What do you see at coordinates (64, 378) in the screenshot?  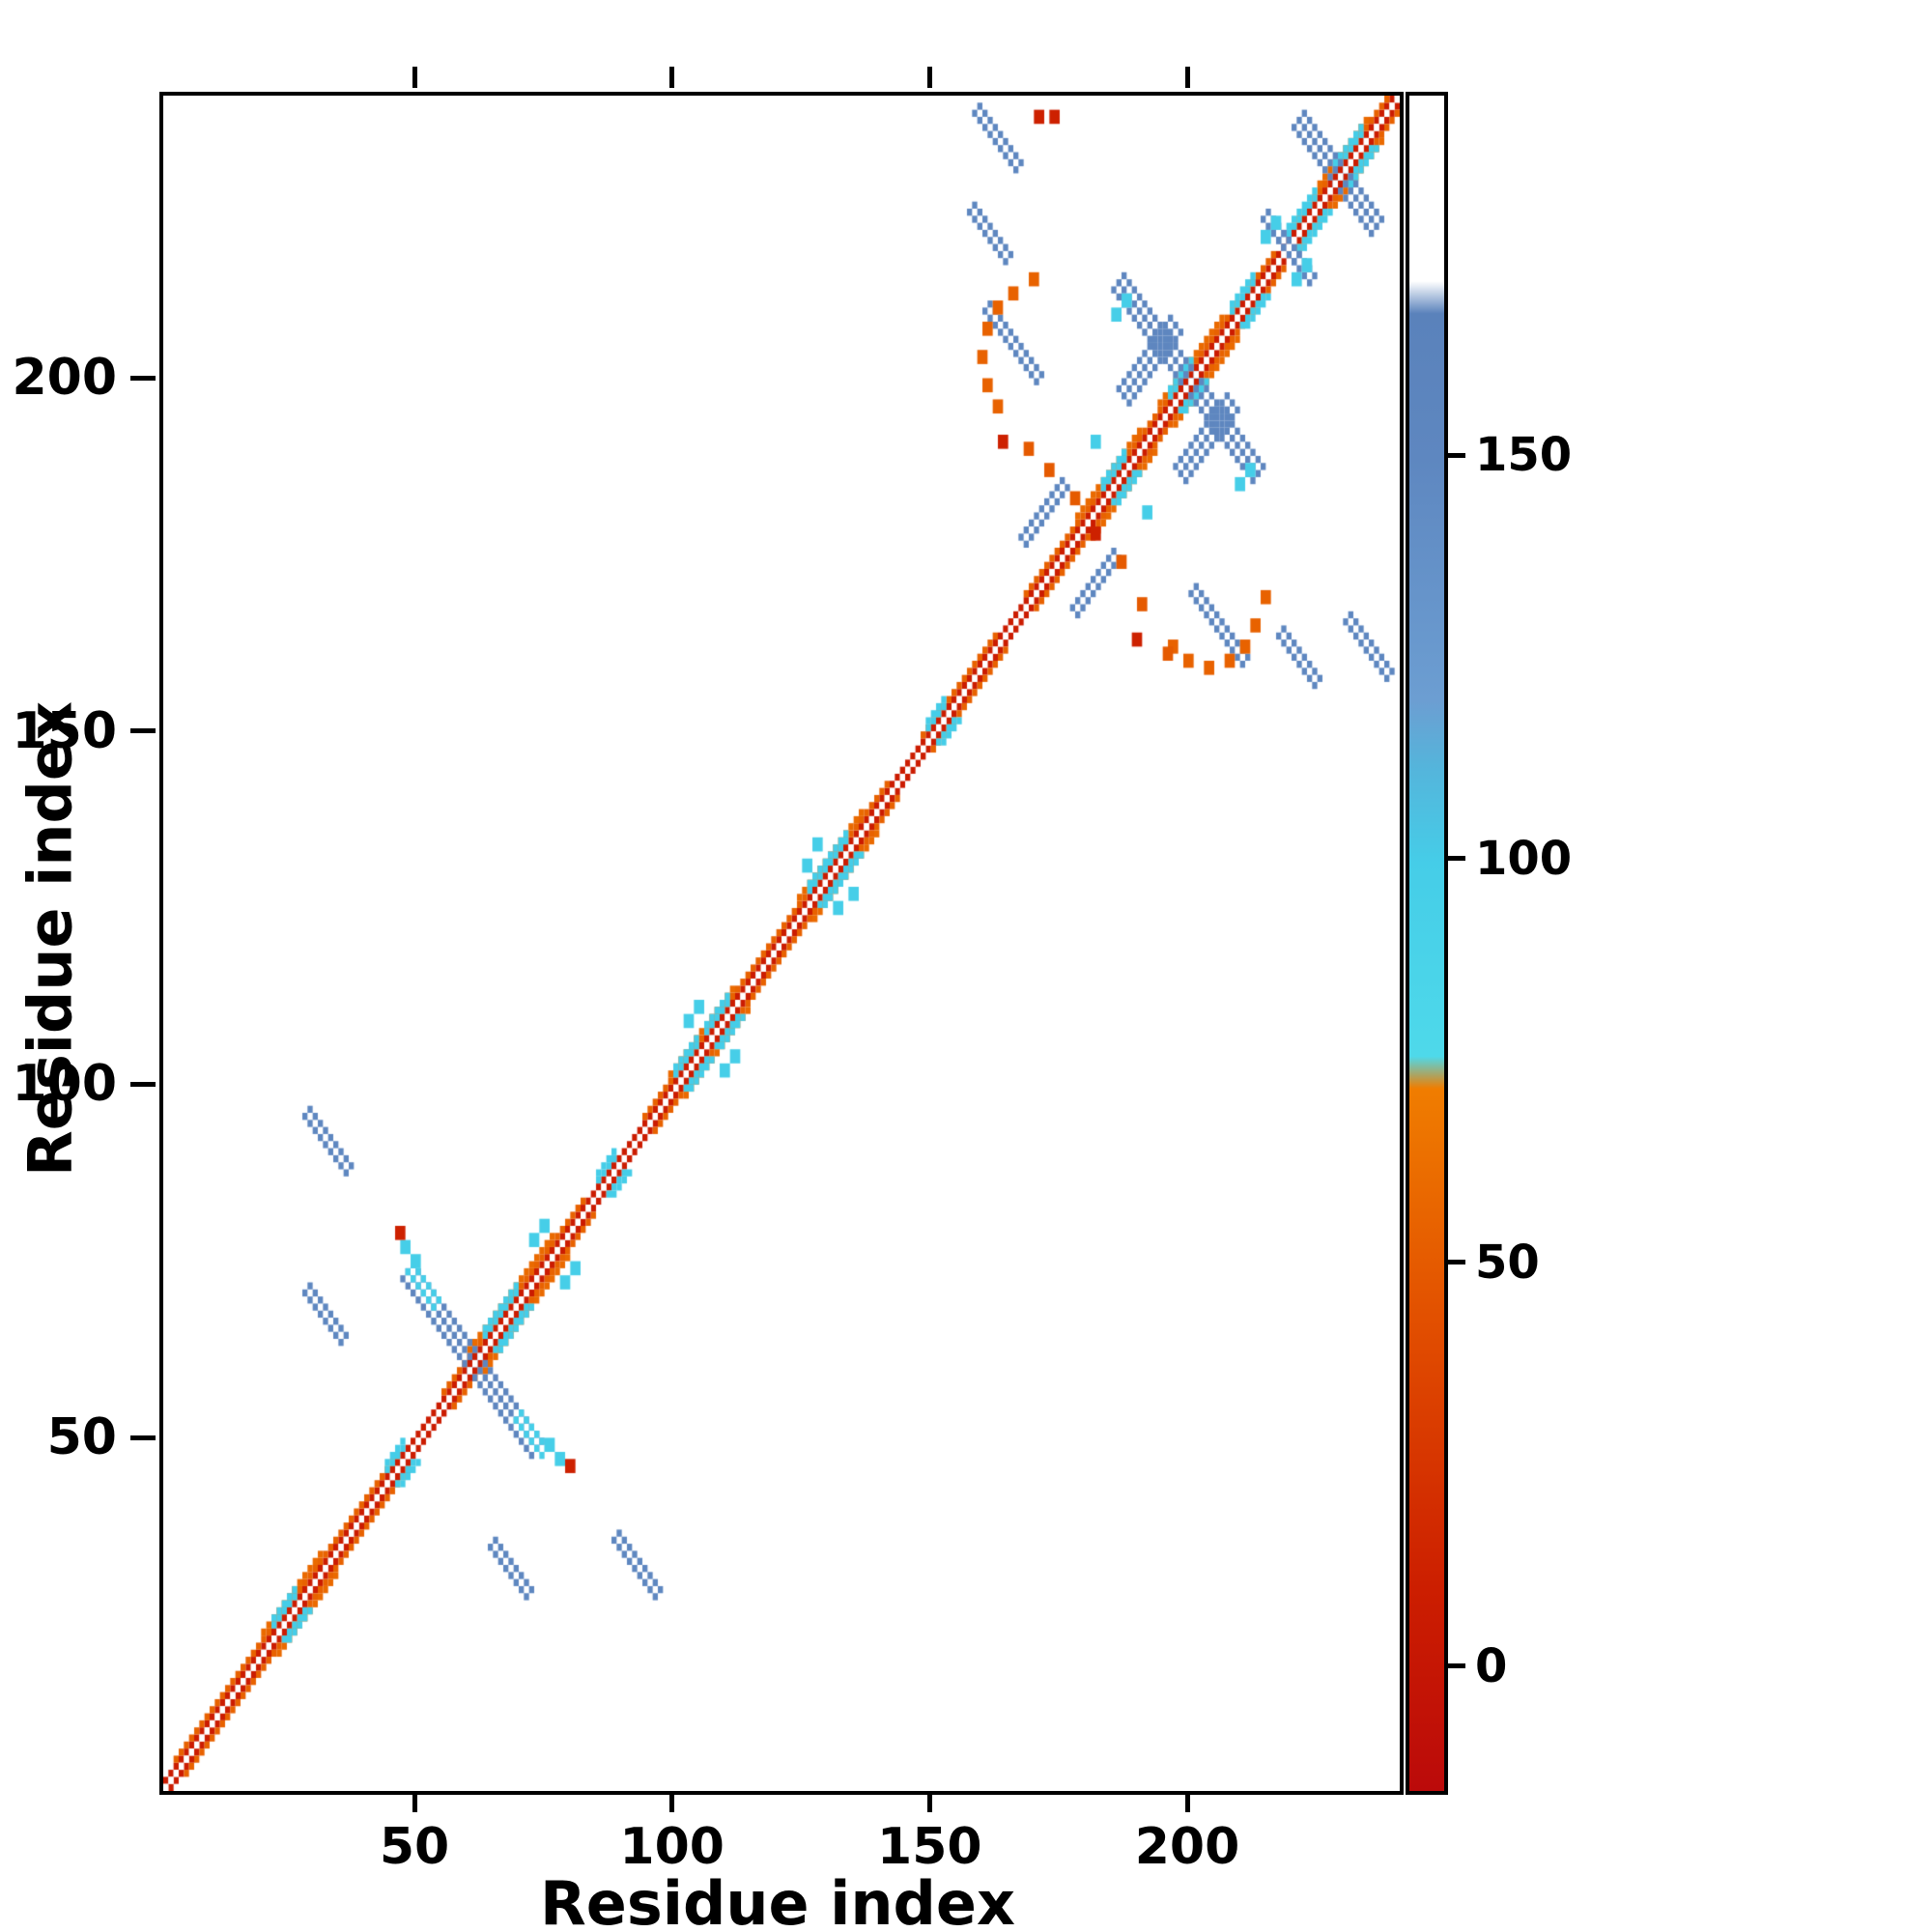 I see `y-tick-label: 200` at bounding box center [64, 378].